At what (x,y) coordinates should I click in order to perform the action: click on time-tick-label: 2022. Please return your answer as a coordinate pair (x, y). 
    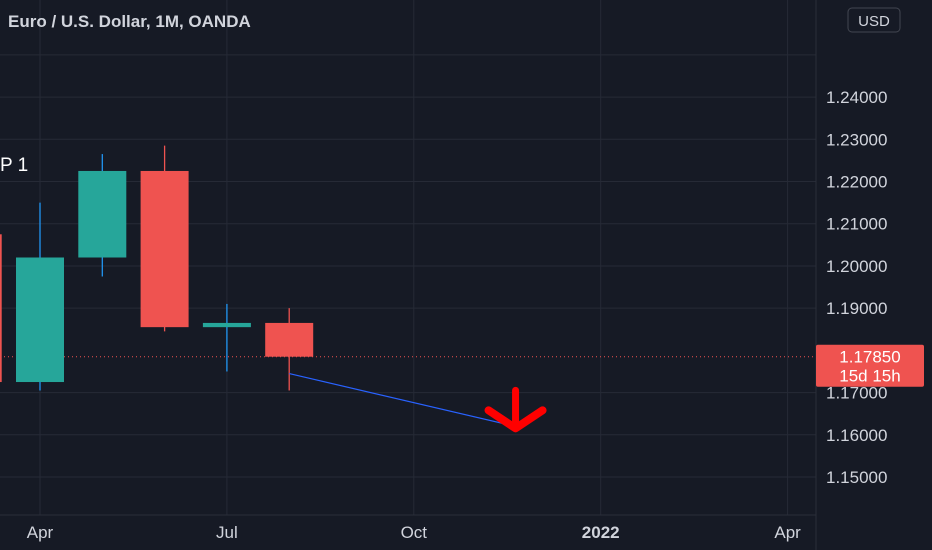
    Looking at the image, I should click on (601, 532).